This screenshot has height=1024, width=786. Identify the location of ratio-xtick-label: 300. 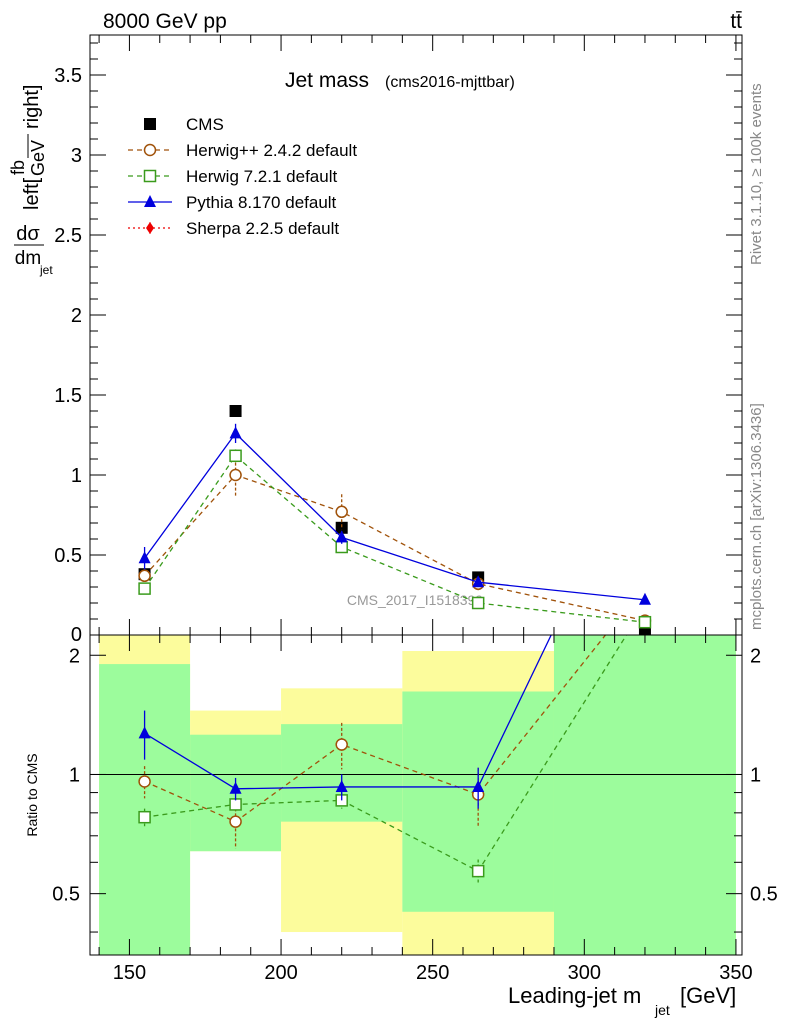
(584, 973).